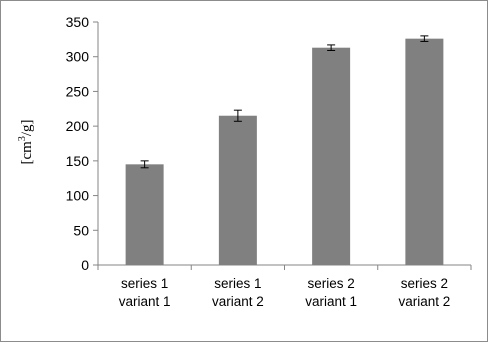  Describe the element at coordinates (81, 230) in the screenshot. I see `y-tick-label: 50` at that location.